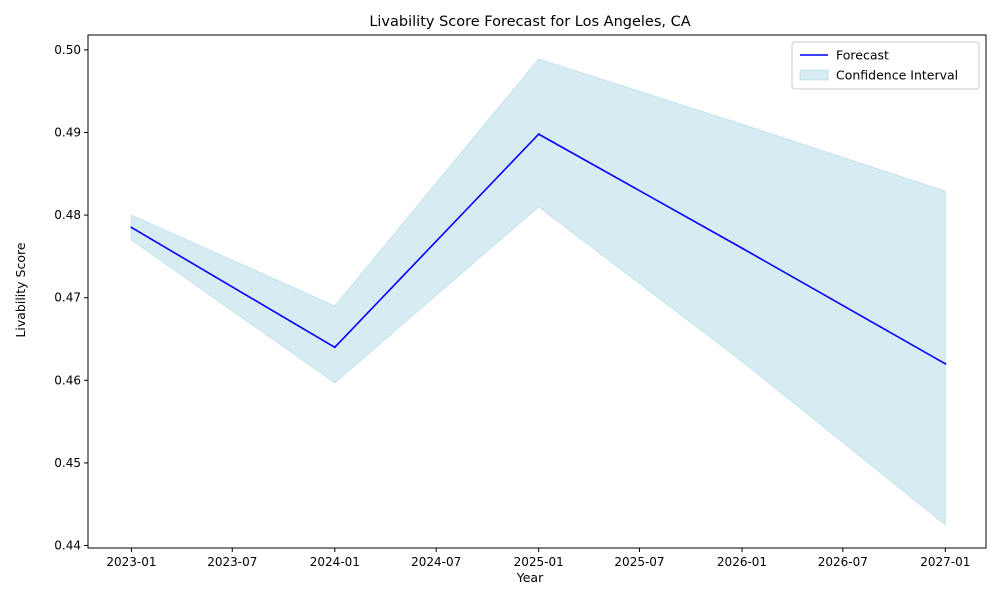  Describe the element at coordinates (67, 298) in the screenshot. I see `y-tick-label: 0.47` at that location.